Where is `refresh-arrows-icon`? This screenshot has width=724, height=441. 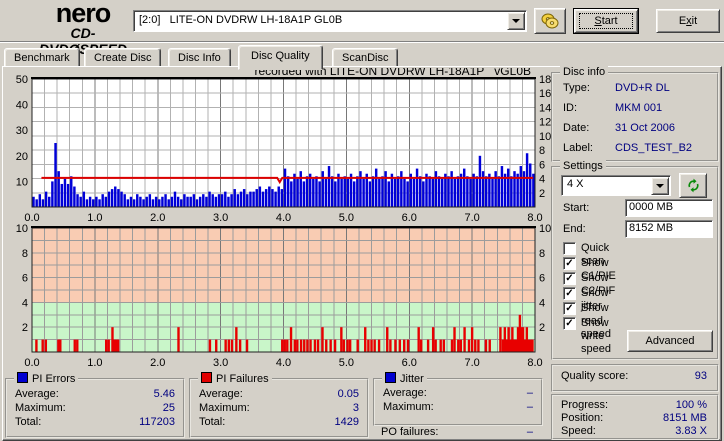
refresh-arrows-icon is located at coordinates (693, 185).